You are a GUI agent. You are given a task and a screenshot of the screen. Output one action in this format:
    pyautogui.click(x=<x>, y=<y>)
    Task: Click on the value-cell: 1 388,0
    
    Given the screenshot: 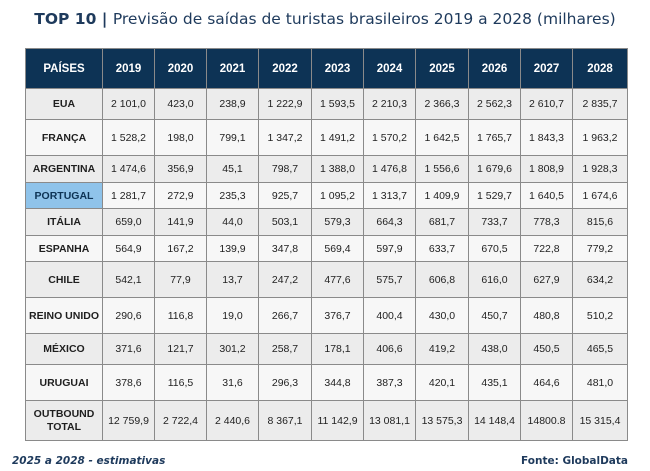 What is the action you would take?
    pyautogui.click(x=337, y=169)
    